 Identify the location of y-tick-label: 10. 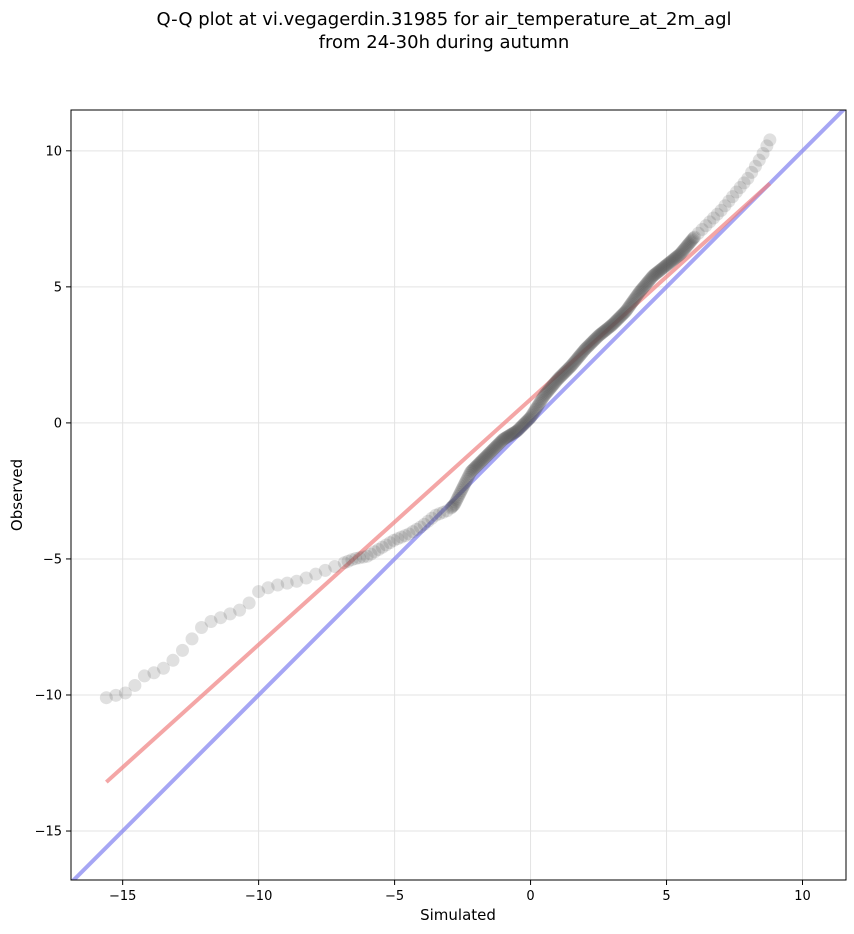
(53, 151).